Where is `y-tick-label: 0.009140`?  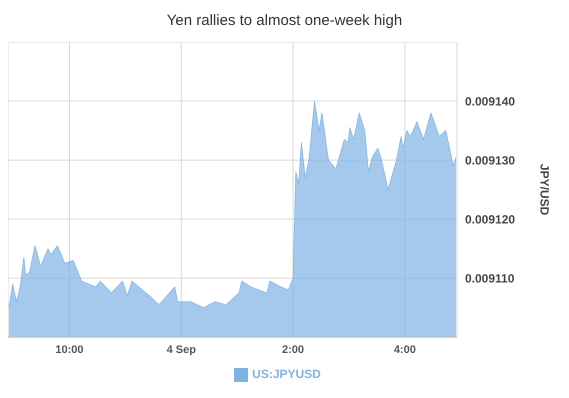
y-tick-label: 0.009140 is located at coordinates (490, 101).